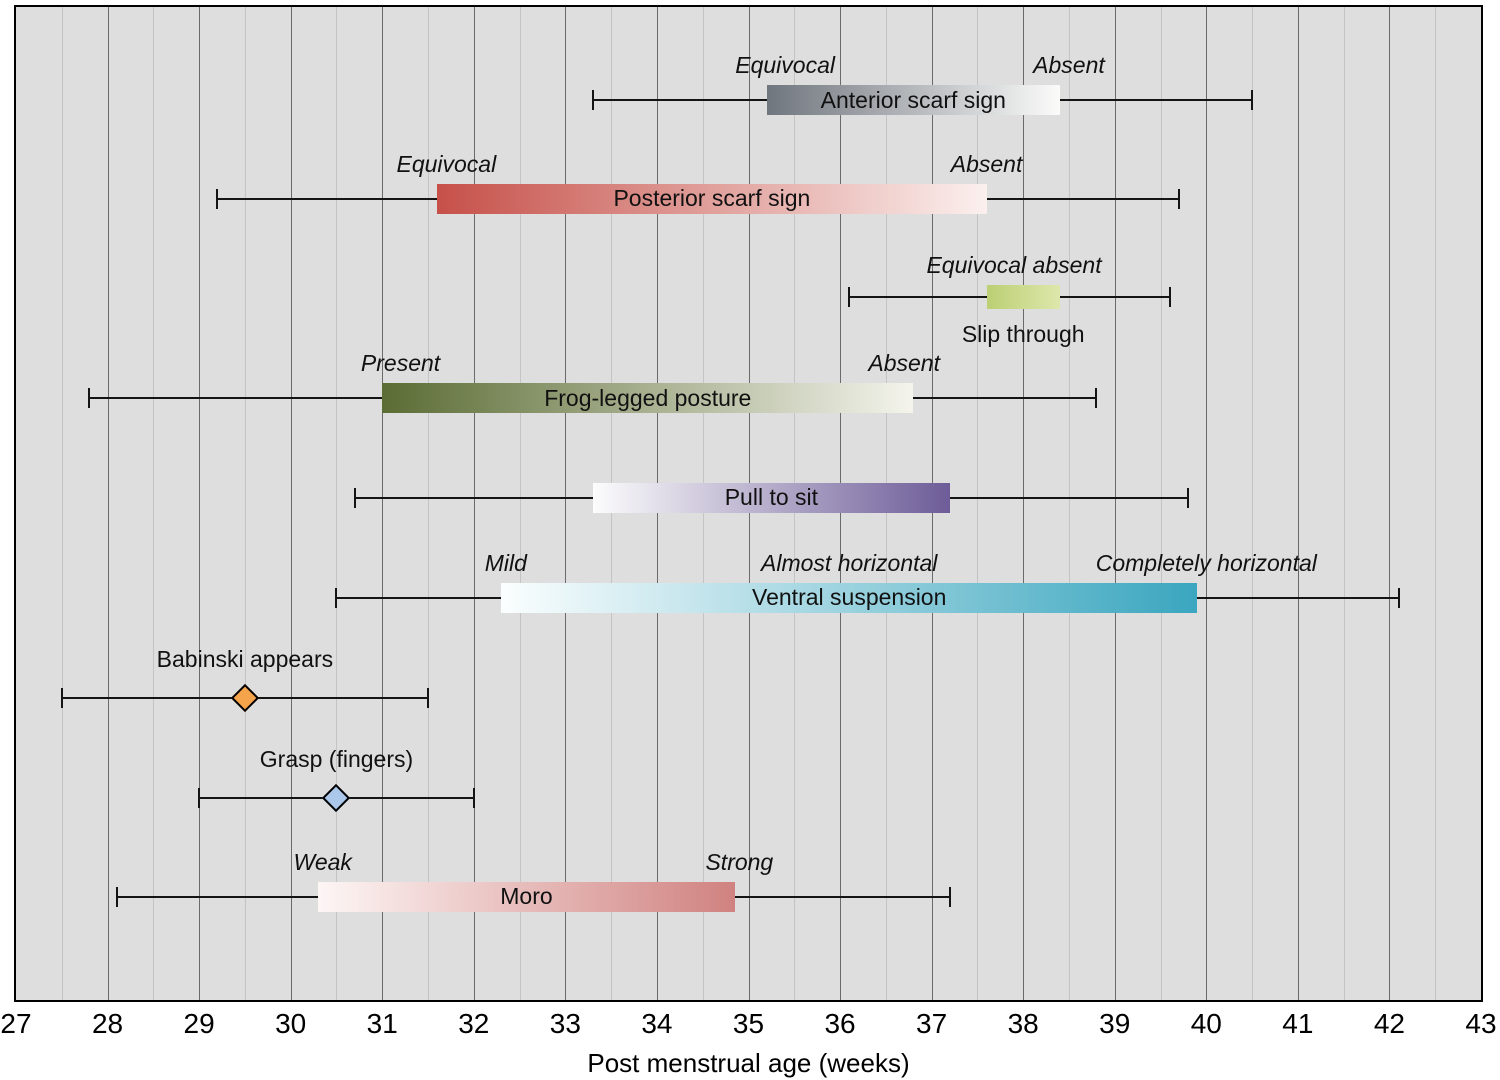  What do you see at coordinates (648, 398) in the screenshot?
I see `bar-frog-legged-posture: Frog-legged posture` at bounding box center [648, 398].